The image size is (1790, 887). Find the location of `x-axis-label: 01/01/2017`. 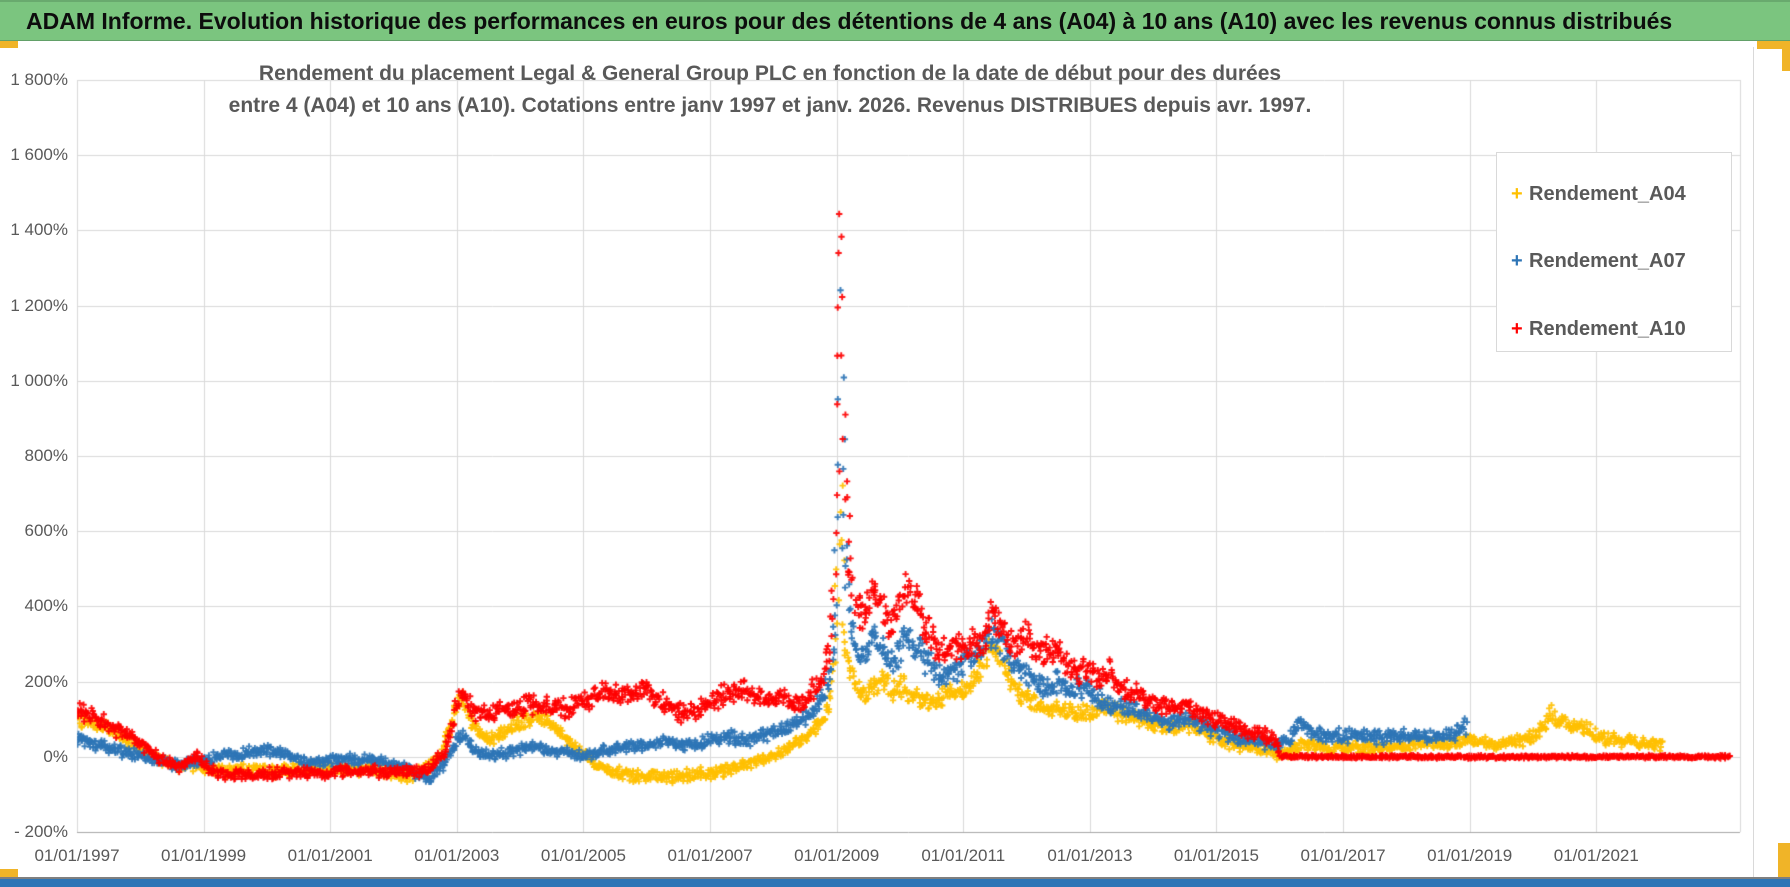

x-axis-label: 01/01/2017 is located at coordinates (1343, 855).